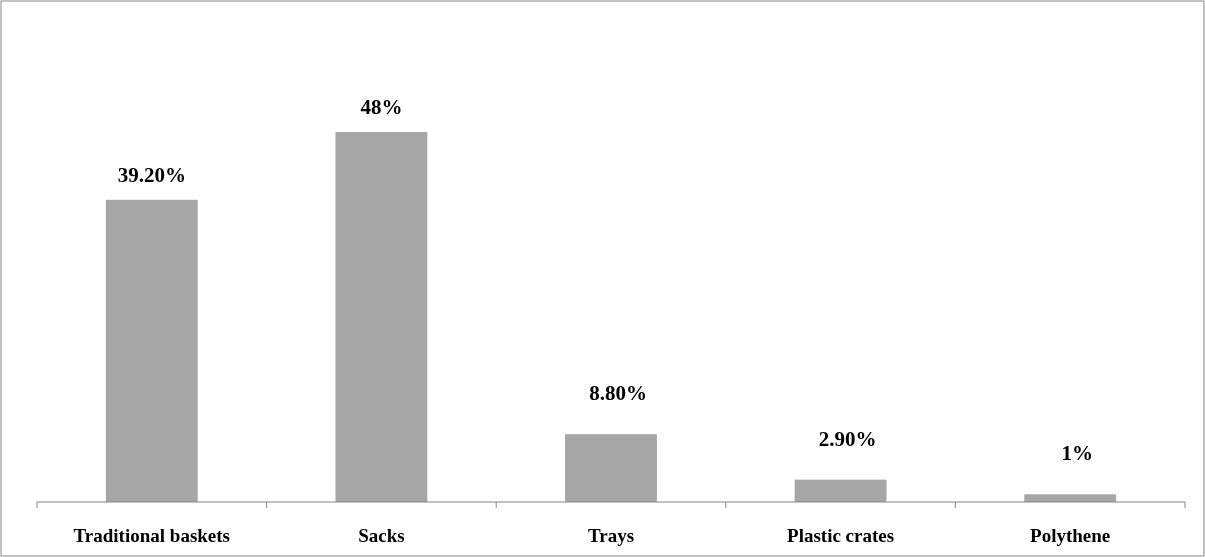  What do you see at coordinates (611, 535) in the screenshot?
I see `x-tick-label: Trays` at bounding box center [611, 535].